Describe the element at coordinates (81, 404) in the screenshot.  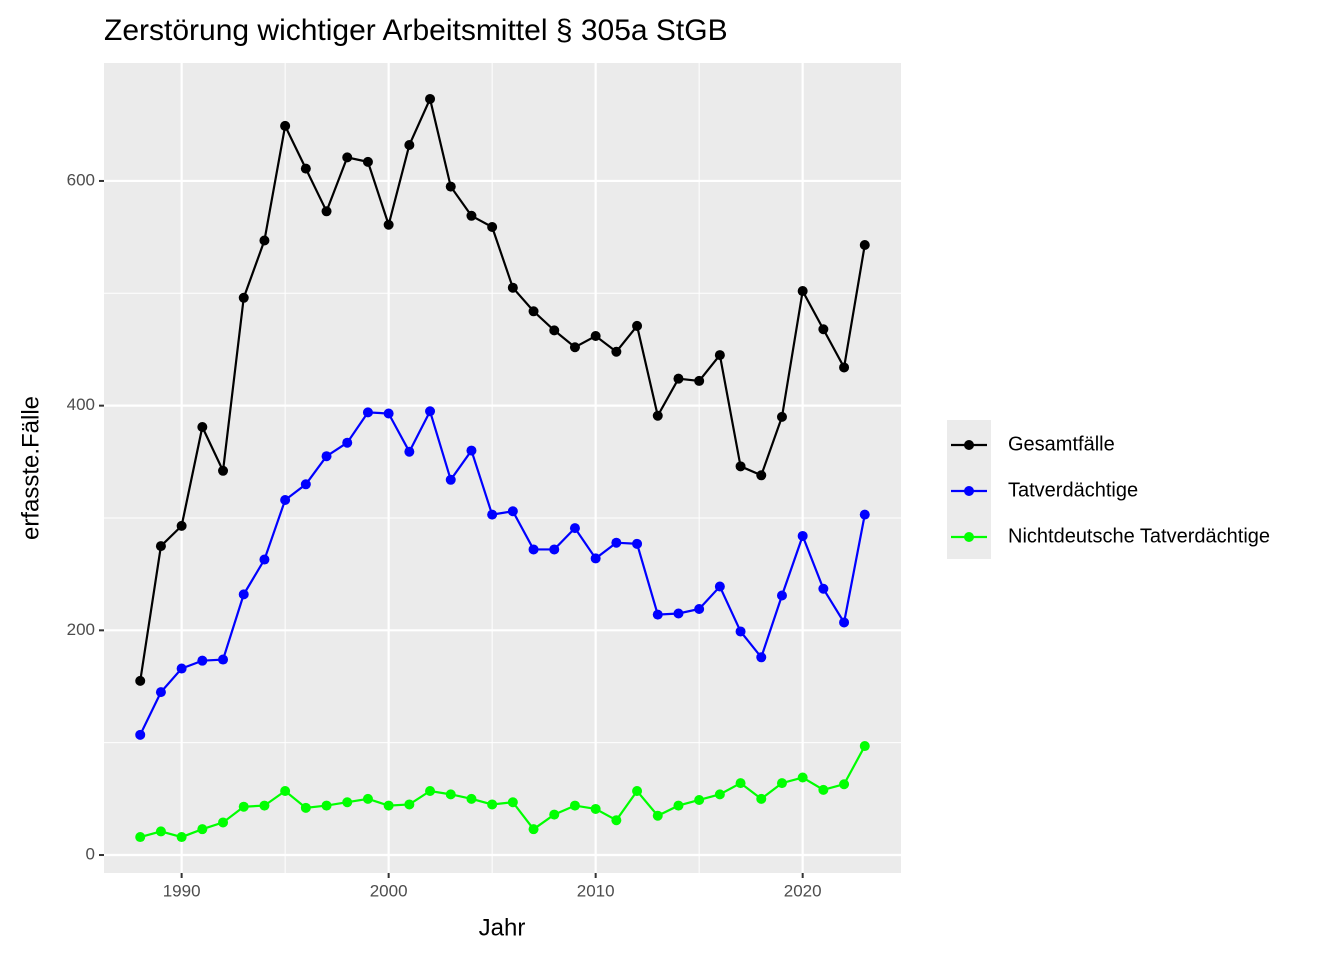
I see `y-tick-label: 400` at that location.